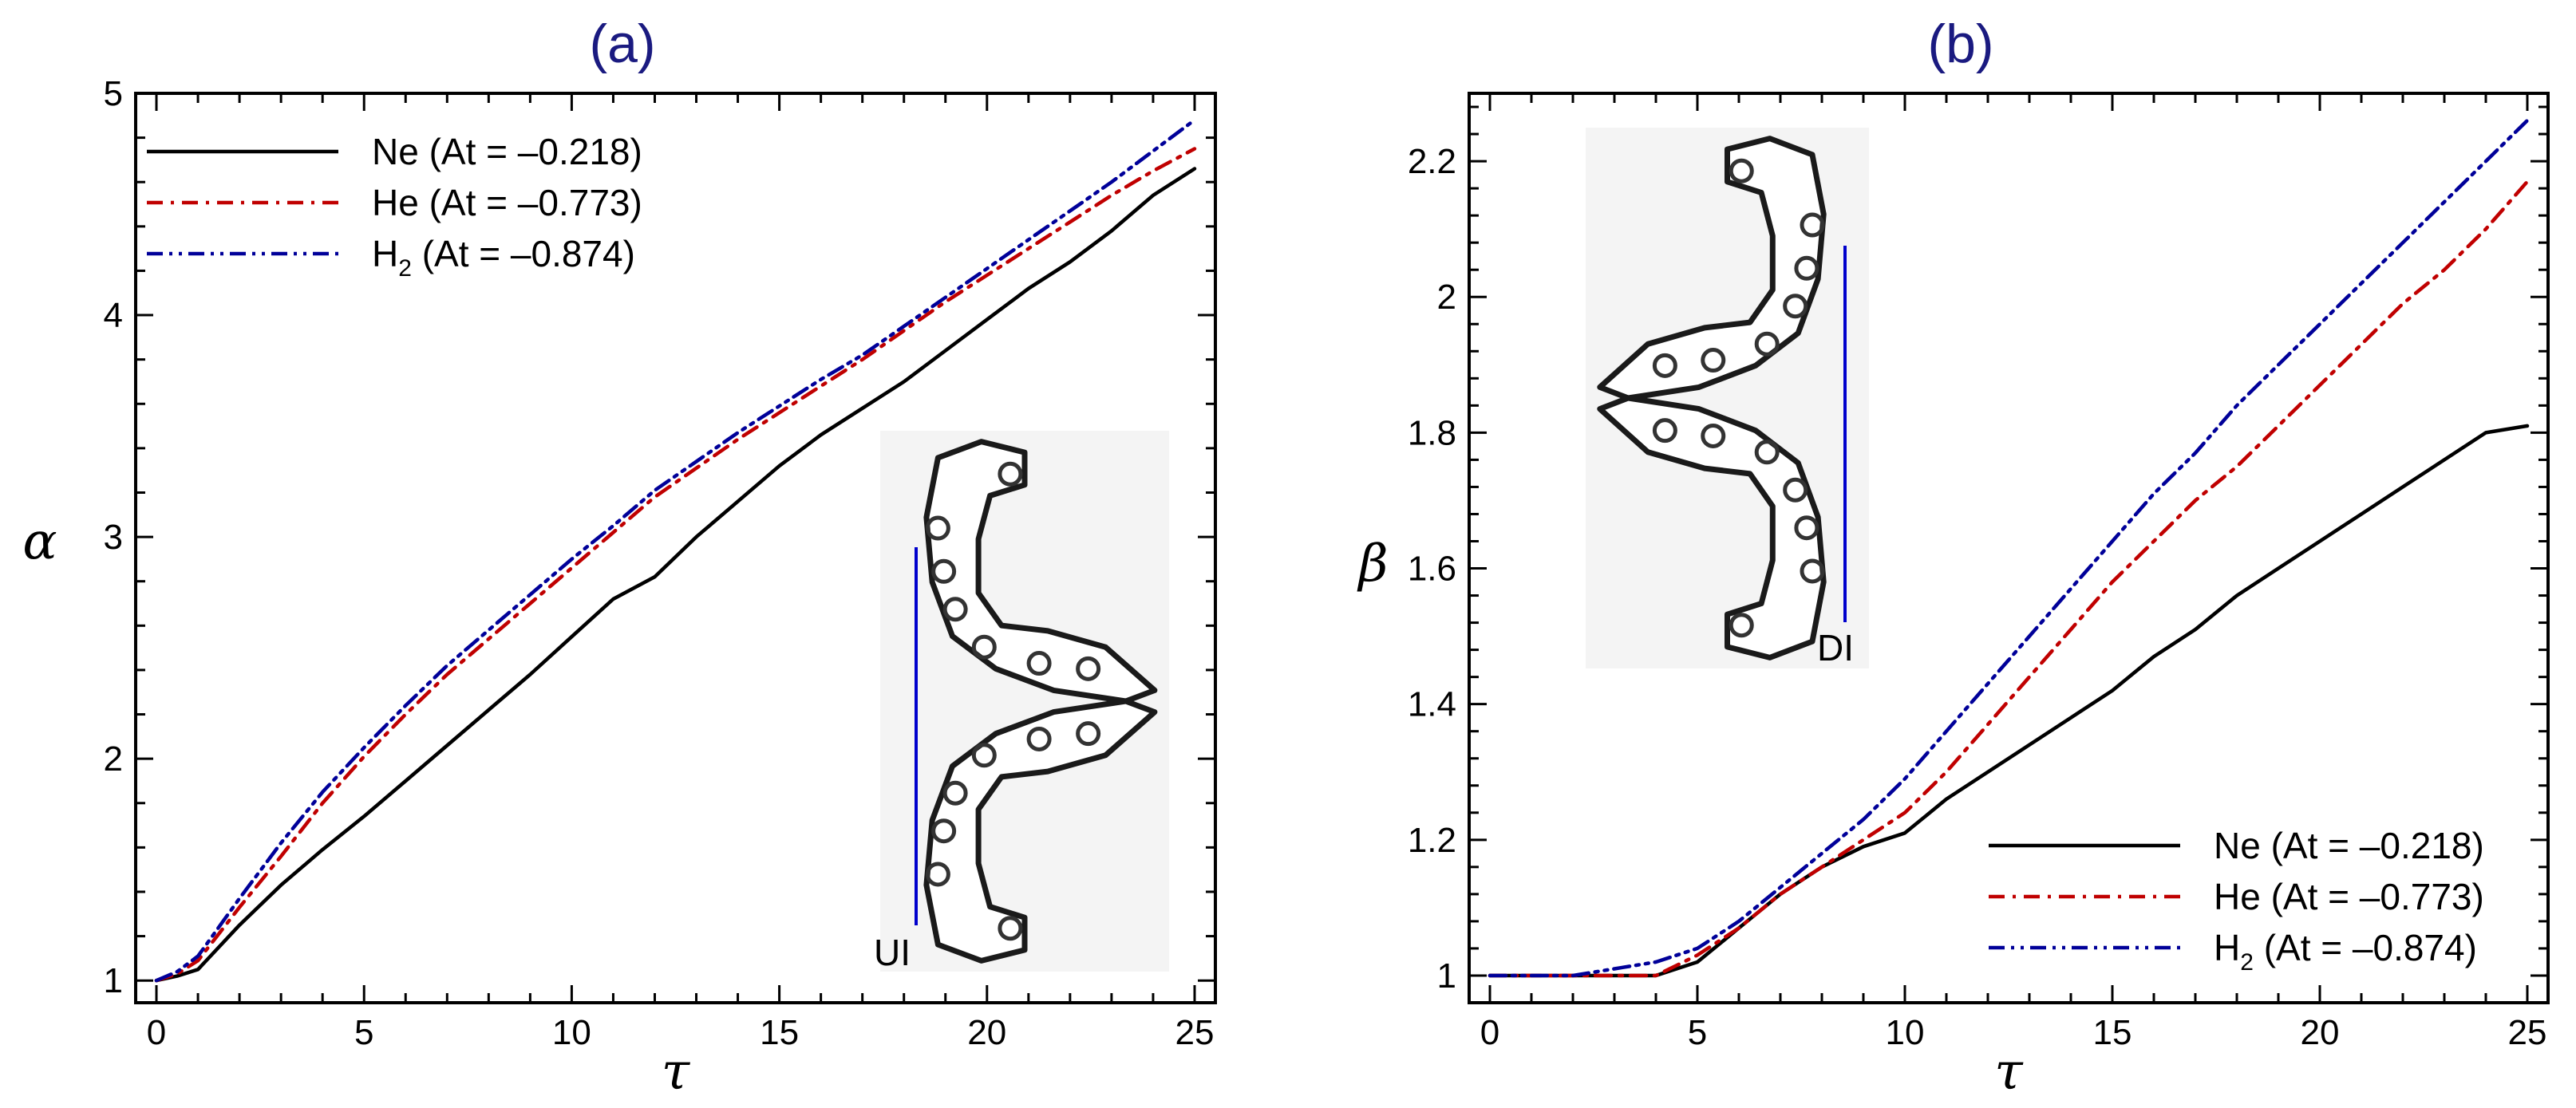 The image size is (2576, 1108). What do you see at coordinates (1021, 702) in the screenshot?
I see `panel-a-inset: UI` at bounding box center [1021, 702].